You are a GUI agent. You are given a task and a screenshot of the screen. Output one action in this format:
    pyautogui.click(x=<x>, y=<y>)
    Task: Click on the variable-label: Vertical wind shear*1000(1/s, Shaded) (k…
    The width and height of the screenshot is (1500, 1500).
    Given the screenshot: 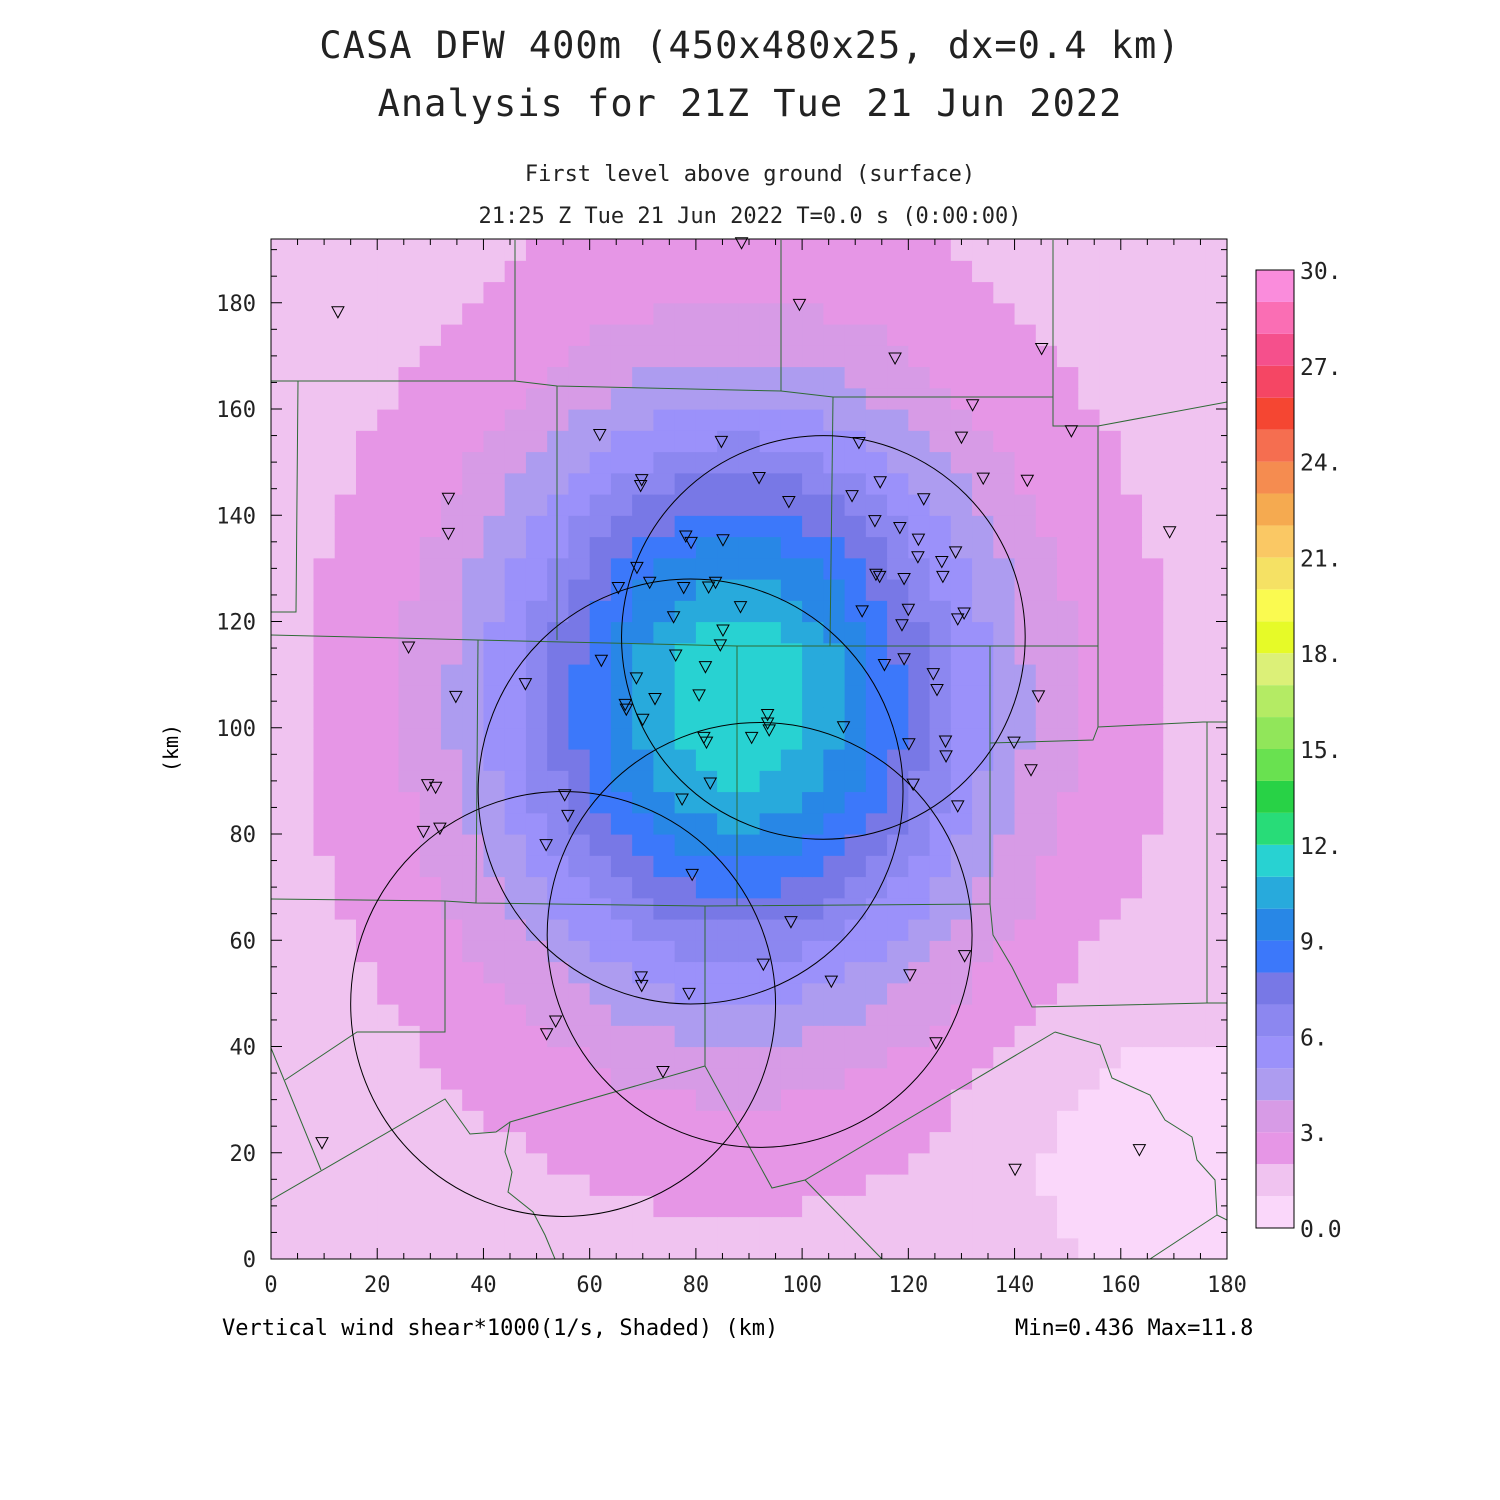 What is the action you would take?
    pyautogui.click(x=500, y=1328)
    